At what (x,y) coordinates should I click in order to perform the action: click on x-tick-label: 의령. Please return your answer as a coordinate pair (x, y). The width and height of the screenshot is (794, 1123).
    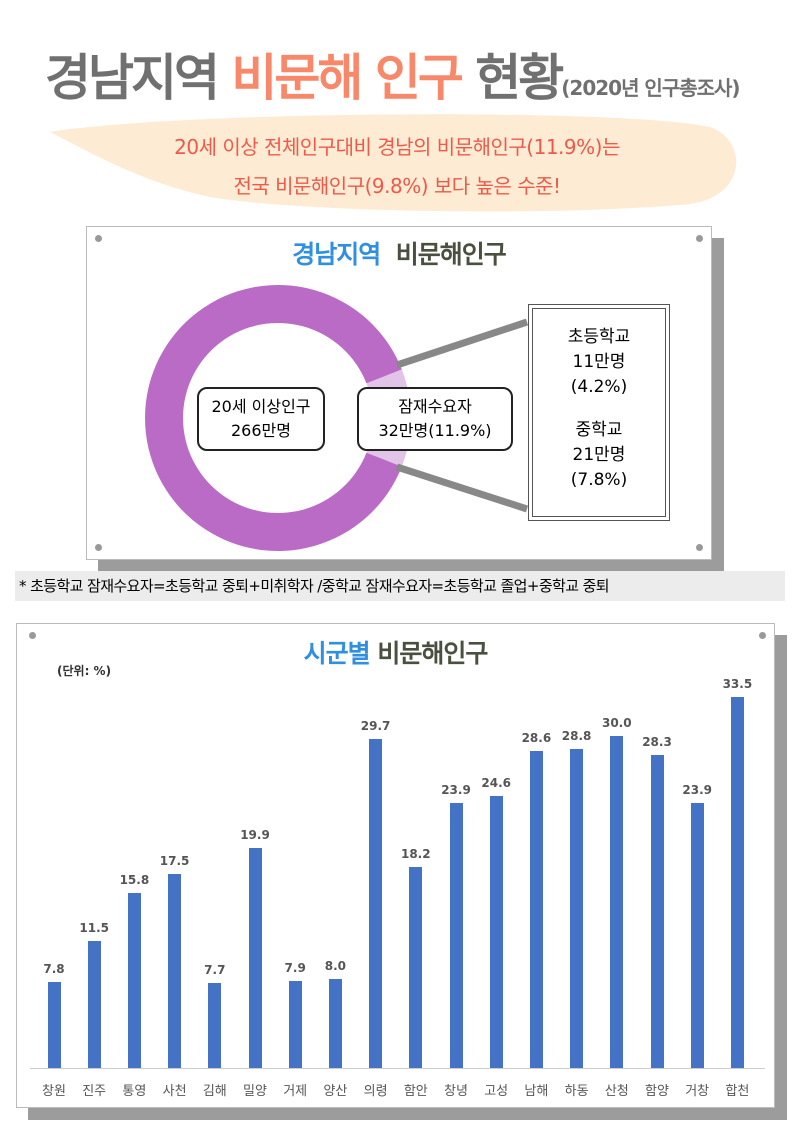
    Looking at the image, I should click on (375, 1091).